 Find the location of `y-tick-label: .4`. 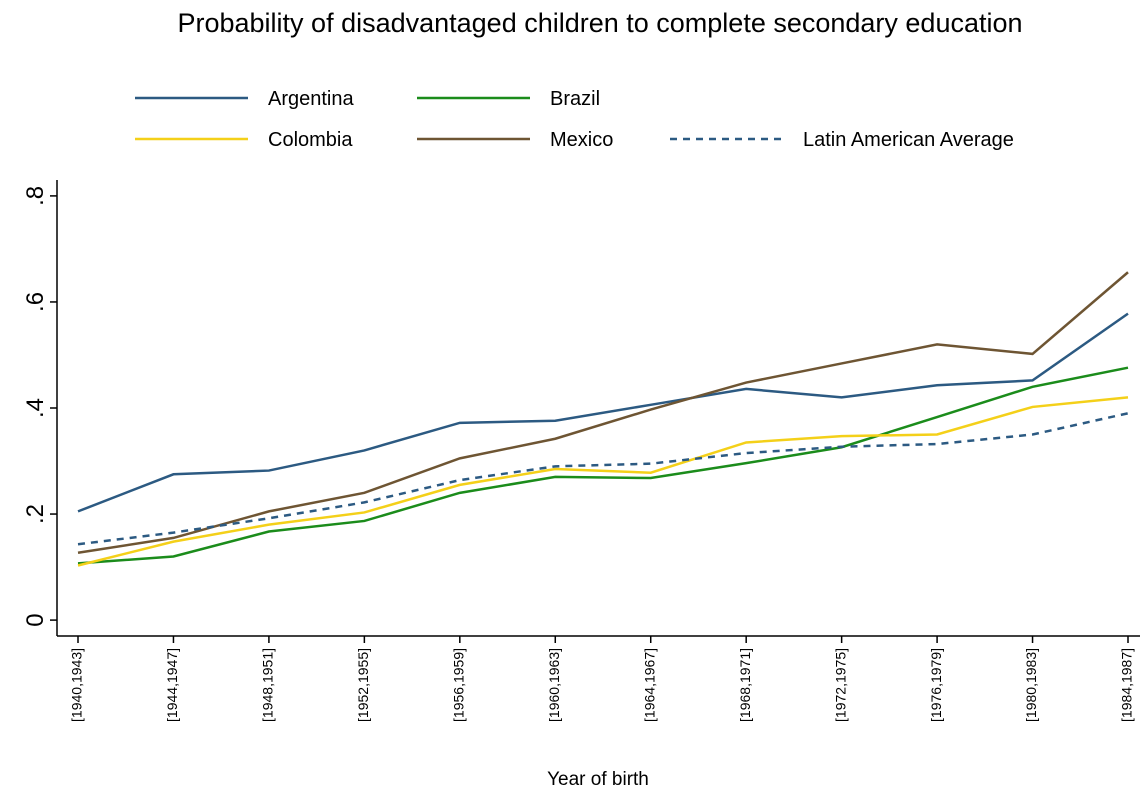

y-tick-label: .4 is located at coordinates (35, 408).